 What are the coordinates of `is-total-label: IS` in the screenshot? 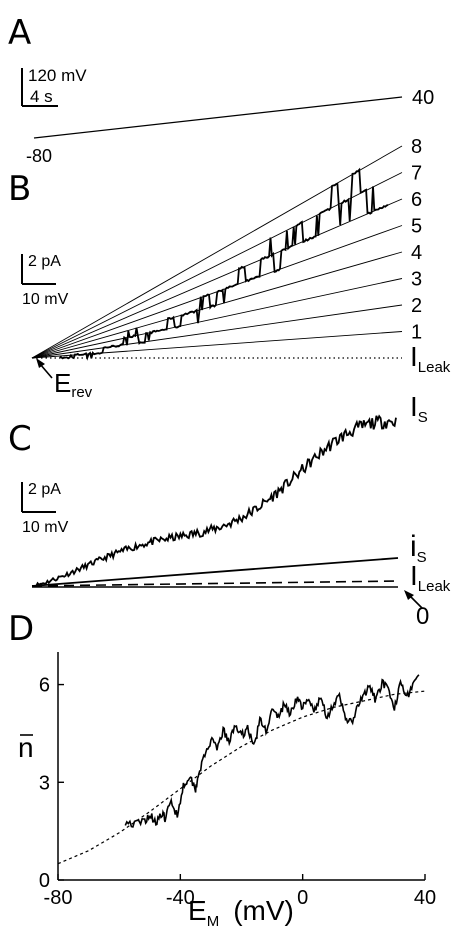 It's located at (419, 408).